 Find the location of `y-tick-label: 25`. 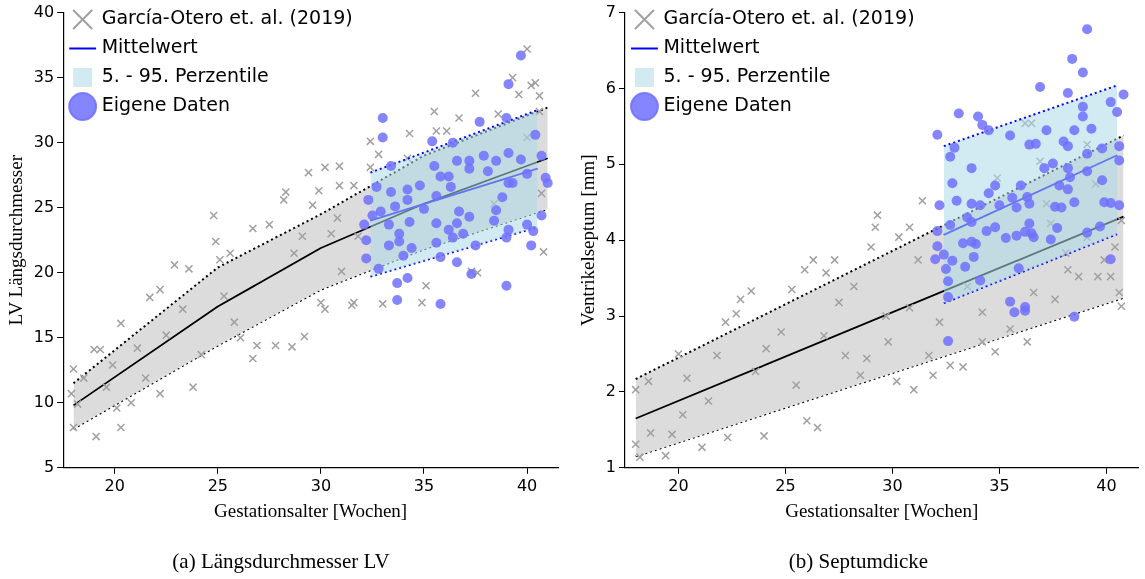

y-tick-label: 25 is located at coordinates (44, 206).